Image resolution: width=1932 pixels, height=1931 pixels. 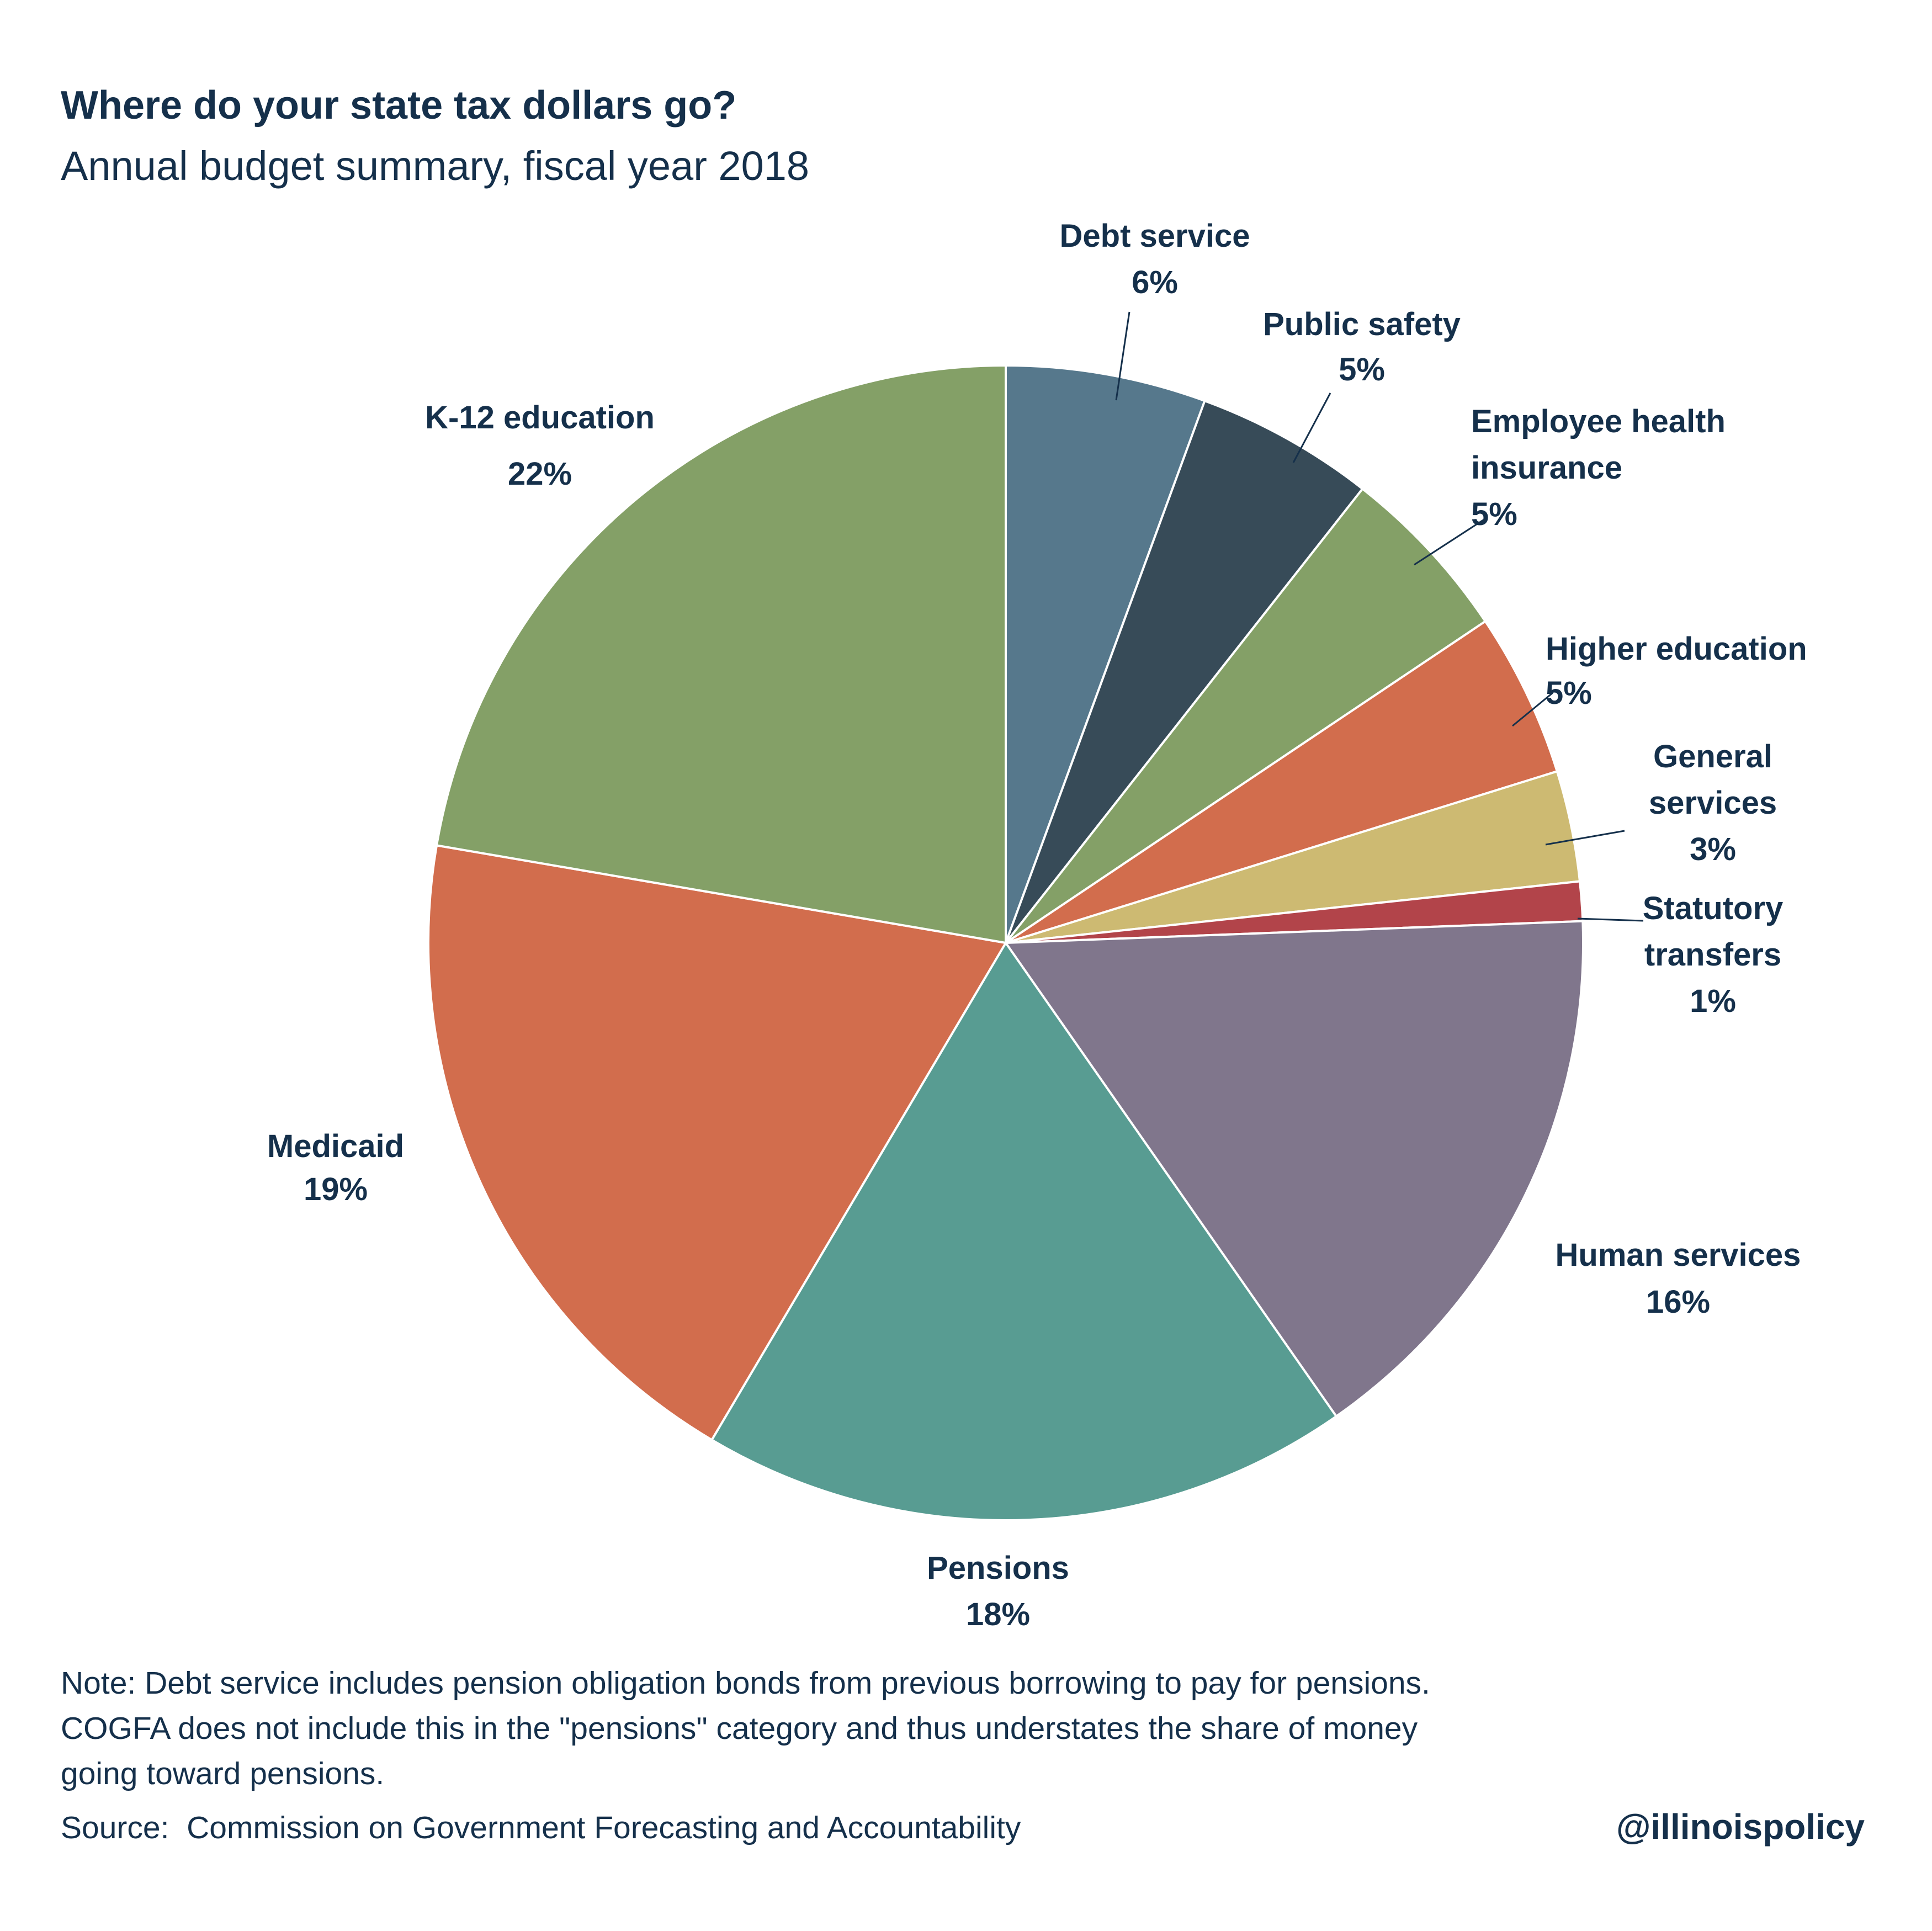 I want to click on slice-label-name: K-12 education, so click(x=540, y=418).